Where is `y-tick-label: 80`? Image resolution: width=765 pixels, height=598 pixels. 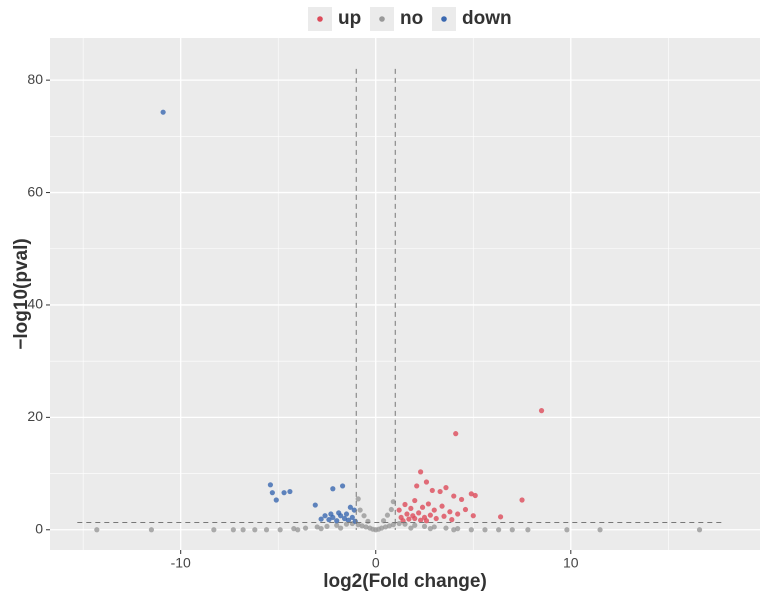 y-tick-label: 80 is located at coordinates (35, 79).